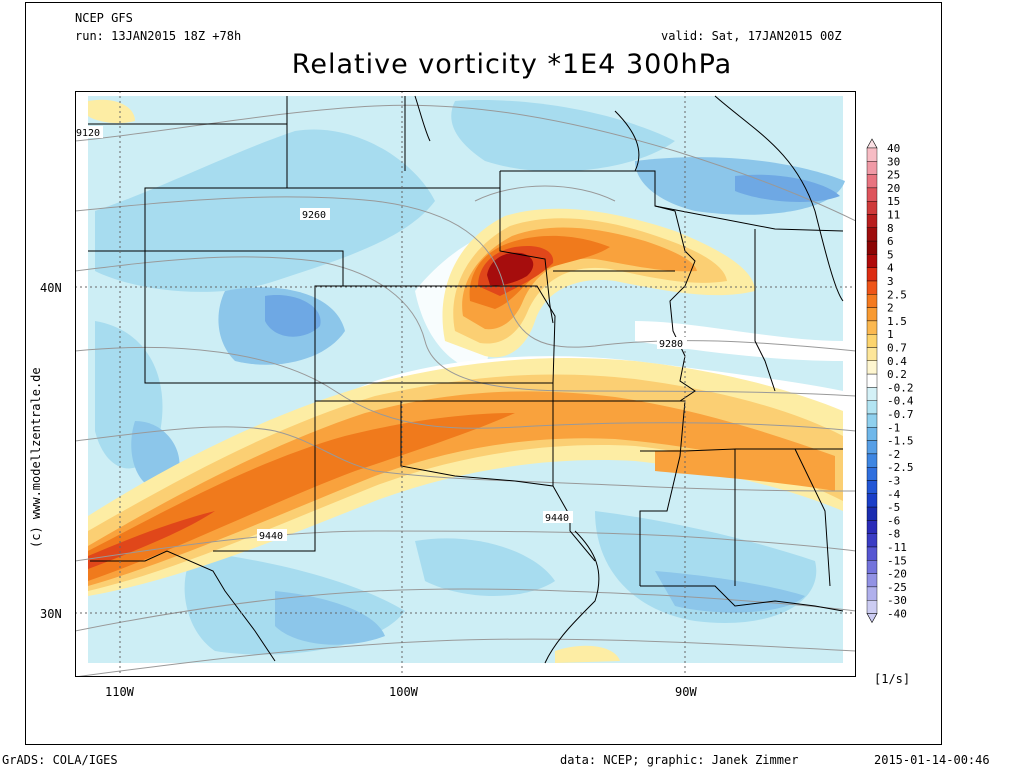  I want to click on colorbar-tick-label: 4, so click(890, 268).